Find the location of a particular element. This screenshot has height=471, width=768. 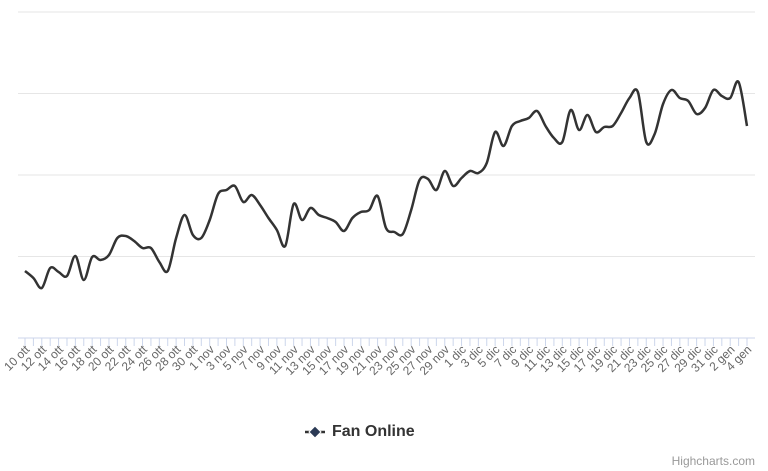

legend-marker is located at coordinates (315, 432).